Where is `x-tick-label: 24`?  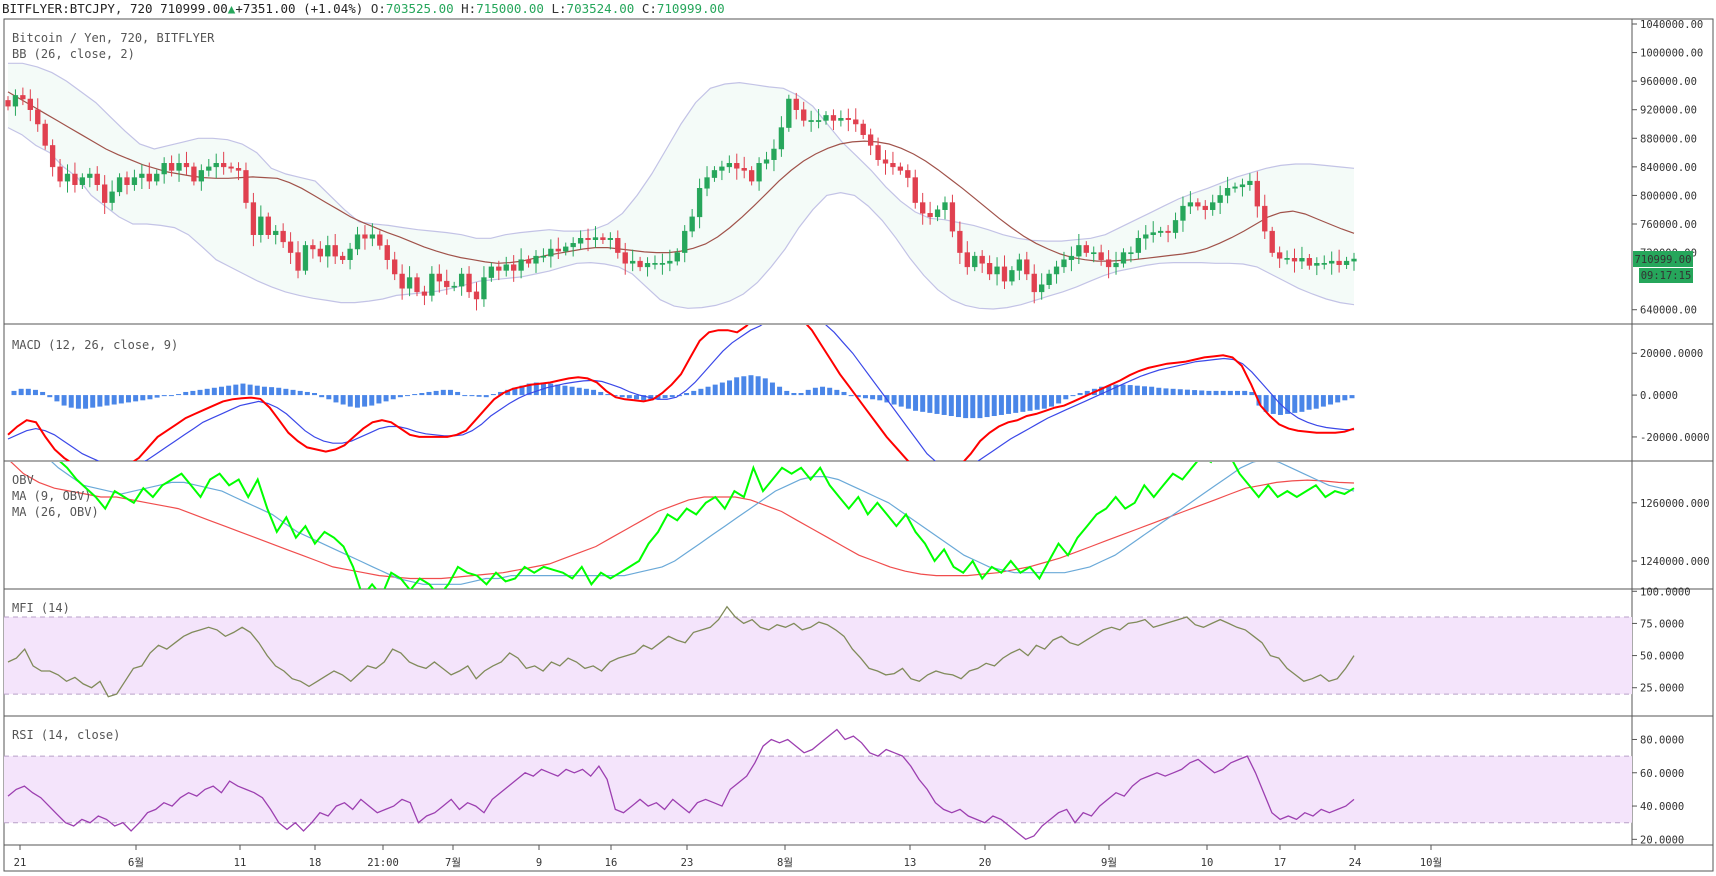
x-tick-label: 24 is located at coordinates (1355, 863).